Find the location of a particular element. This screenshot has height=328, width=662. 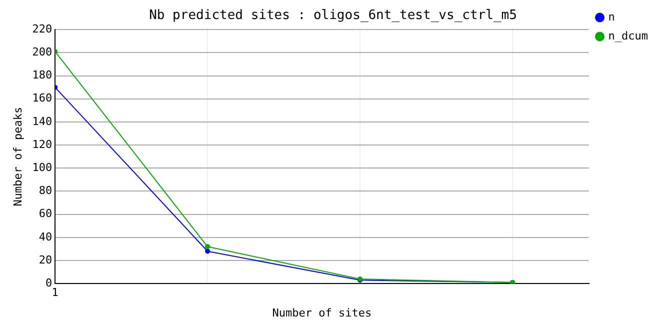

legend-label: n is located at coordinates (611, 17).